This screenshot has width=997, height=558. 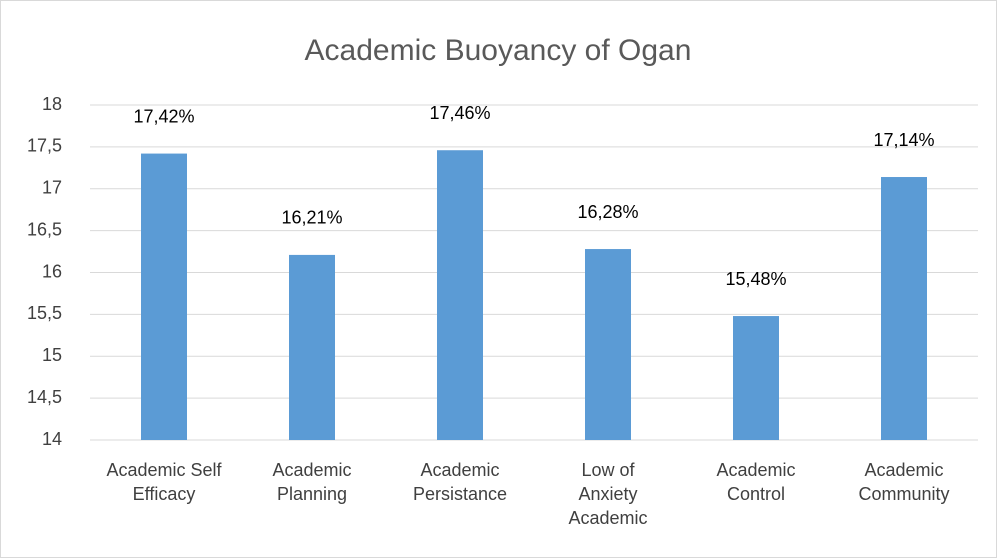 What do you see at coordinates (904, 482) in the screenshot?
I see `x-tick-label: Academic Community` at bounding box center [904, 482].